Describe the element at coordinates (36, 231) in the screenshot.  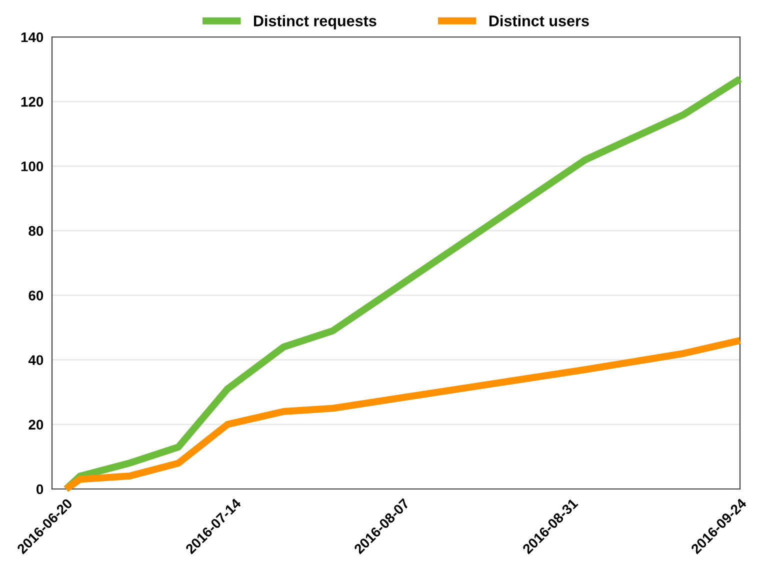
I see `y-tick-label: 80` at that location.